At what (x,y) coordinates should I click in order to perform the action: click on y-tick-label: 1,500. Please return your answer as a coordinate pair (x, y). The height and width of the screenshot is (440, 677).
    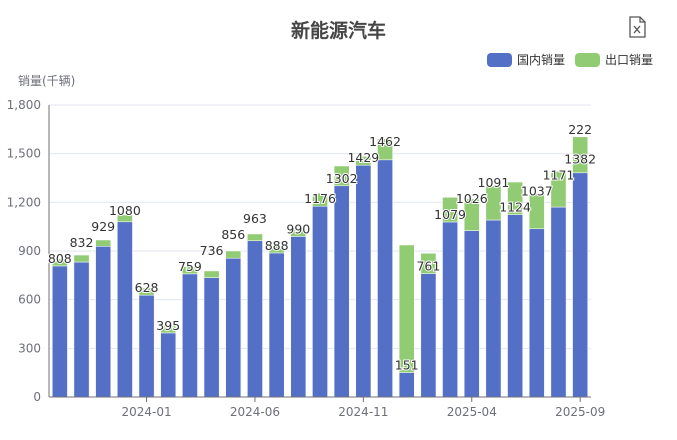
    Looking at the image, I should click on (24, 154).